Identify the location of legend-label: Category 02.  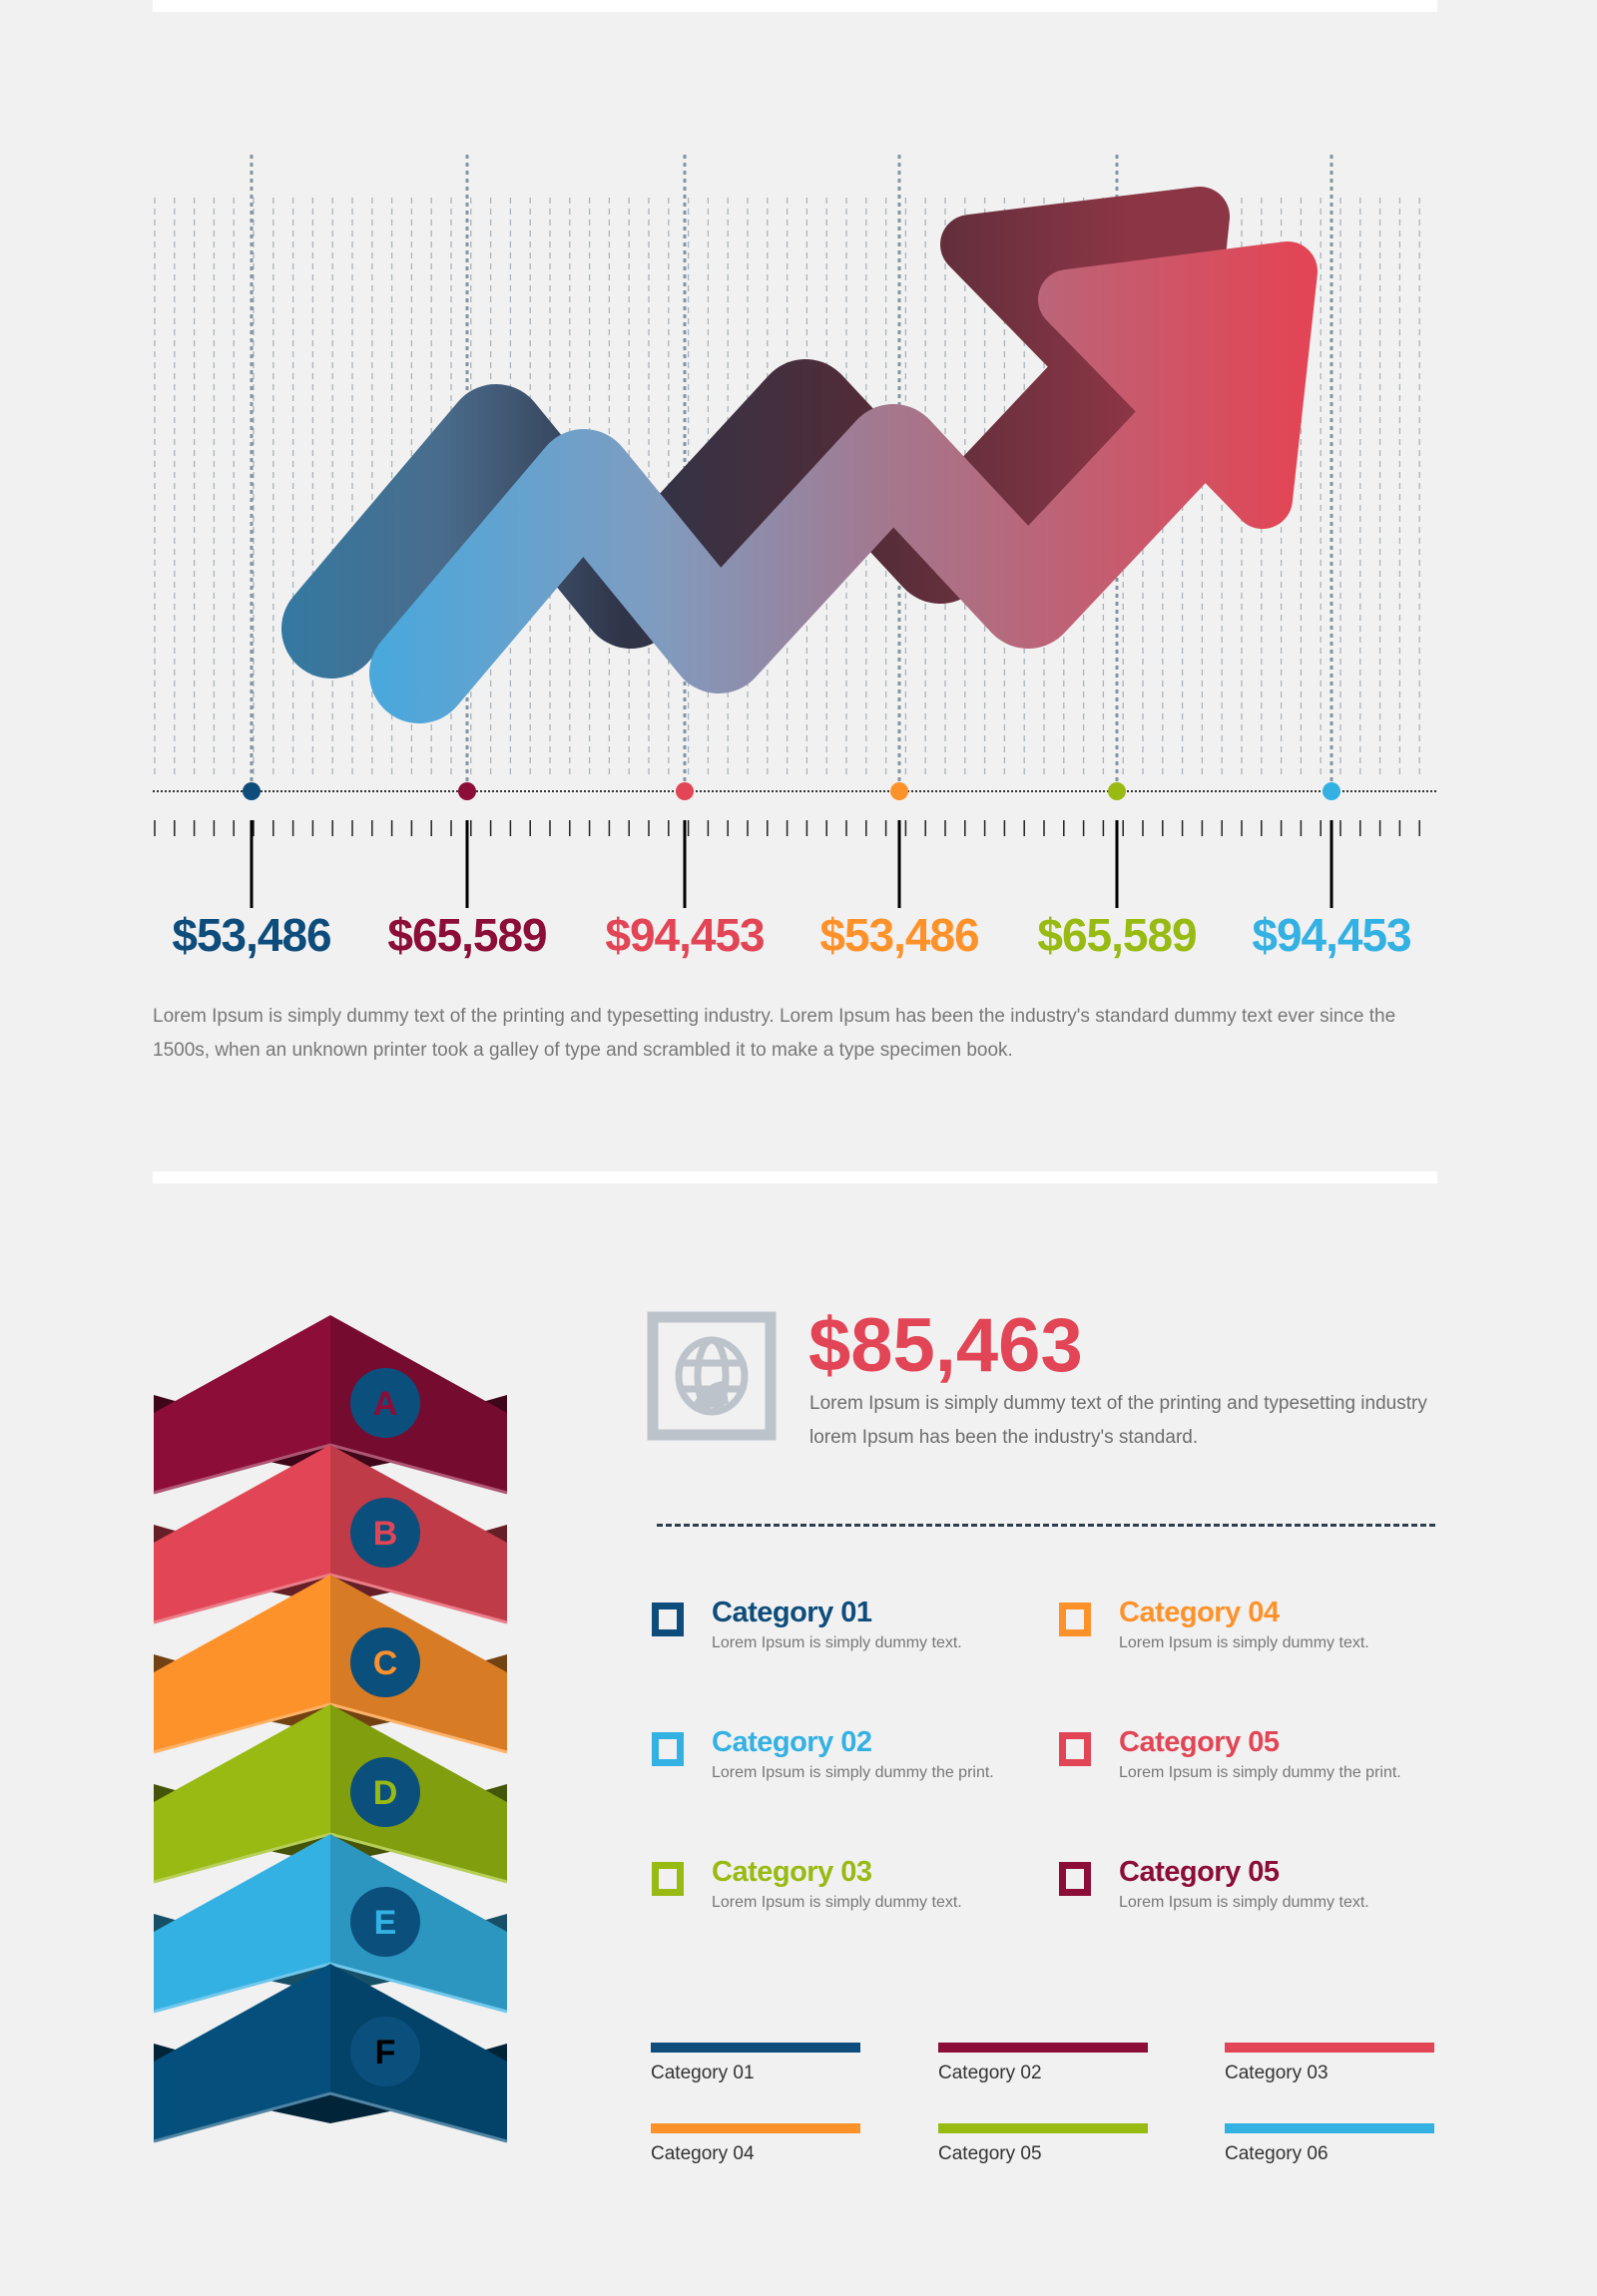
(990, 2073).